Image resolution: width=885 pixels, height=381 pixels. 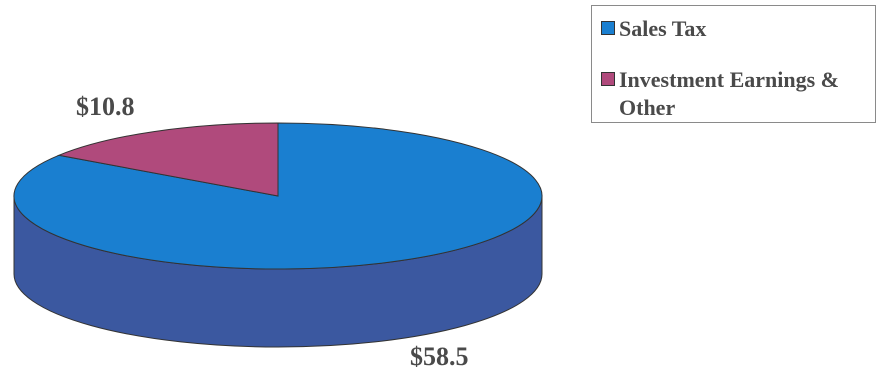 I want to click on legend-label-sales-tax: Sales Tax, so click(x=663, y=28).